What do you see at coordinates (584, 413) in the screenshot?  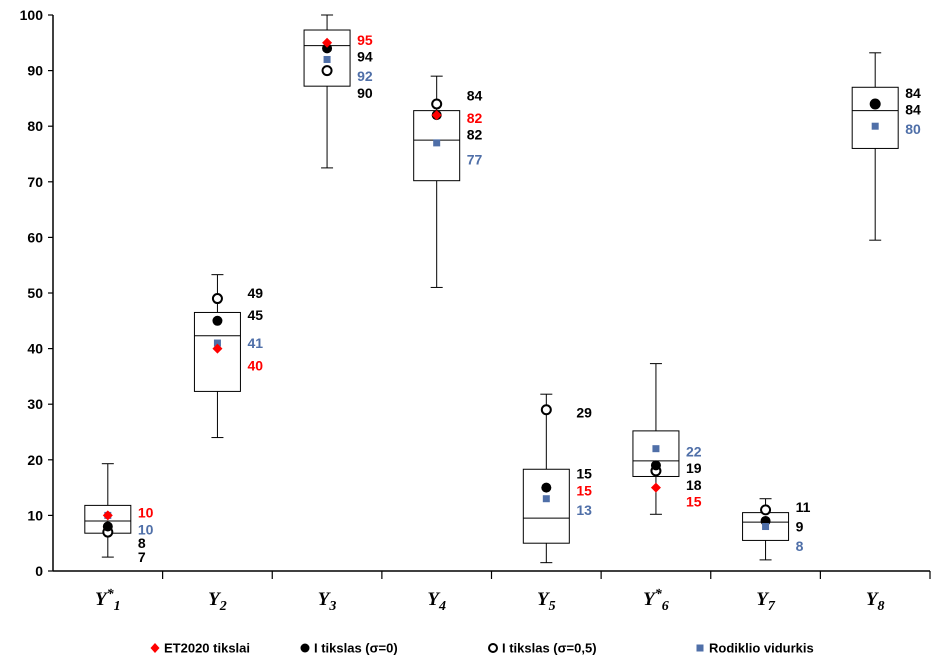 I see `data-label: 29` at bounding box center [584, 413].